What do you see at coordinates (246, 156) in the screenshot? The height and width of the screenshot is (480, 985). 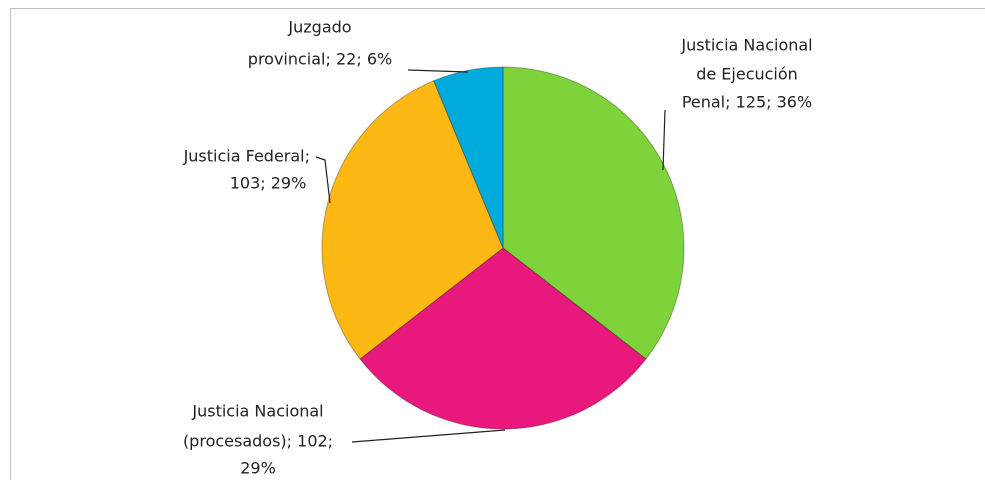 I see `data-label: Justicia Federal;` at bounding box center [246, 156].